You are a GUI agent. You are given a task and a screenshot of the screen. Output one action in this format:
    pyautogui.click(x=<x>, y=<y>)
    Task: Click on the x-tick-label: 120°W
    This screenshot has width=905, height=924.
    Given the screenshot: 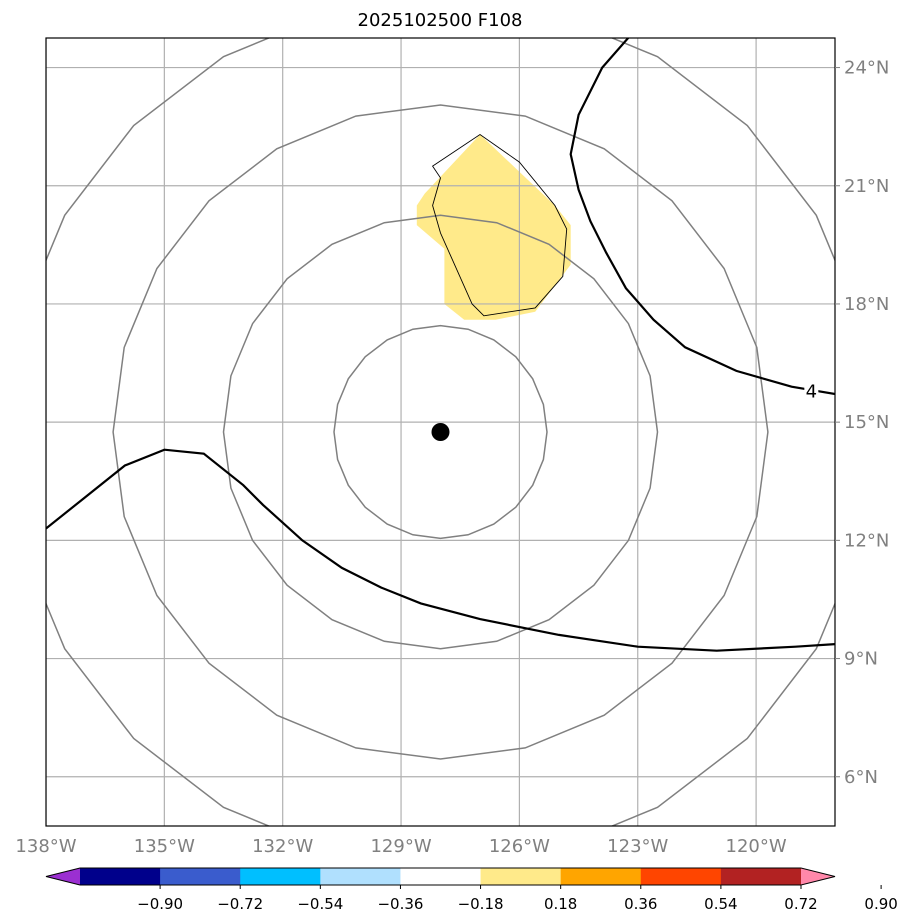 What is the action you would take?
    pyautogui.click(x=756, y=846)
    